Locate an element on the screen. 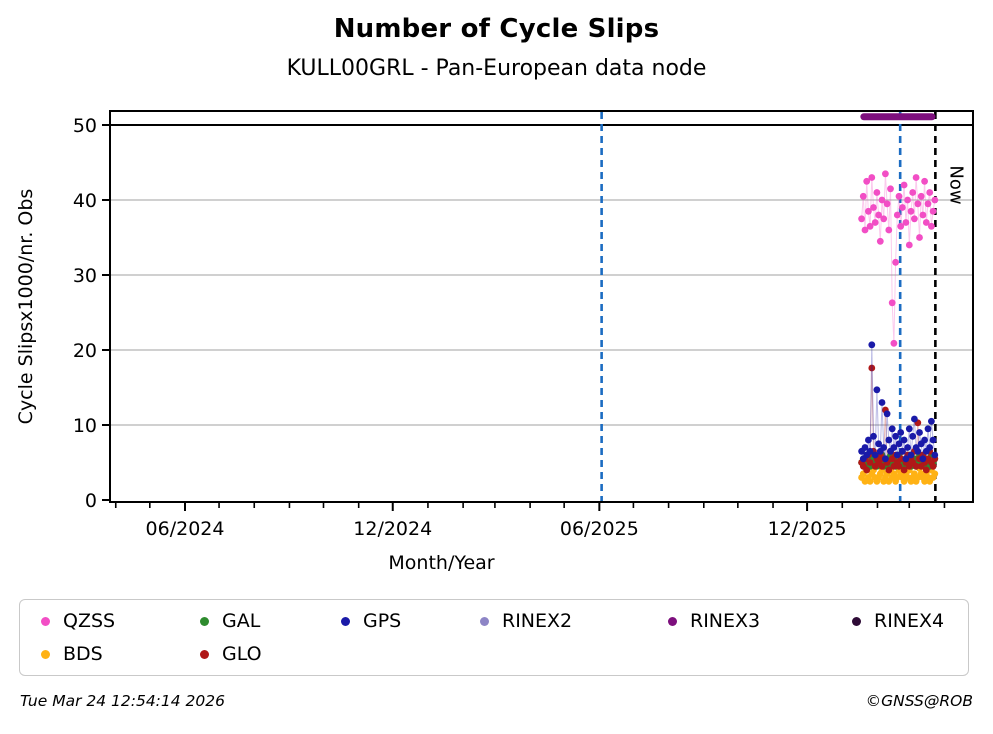  y-tick-label: 10 is located at coordinates (85, 426).